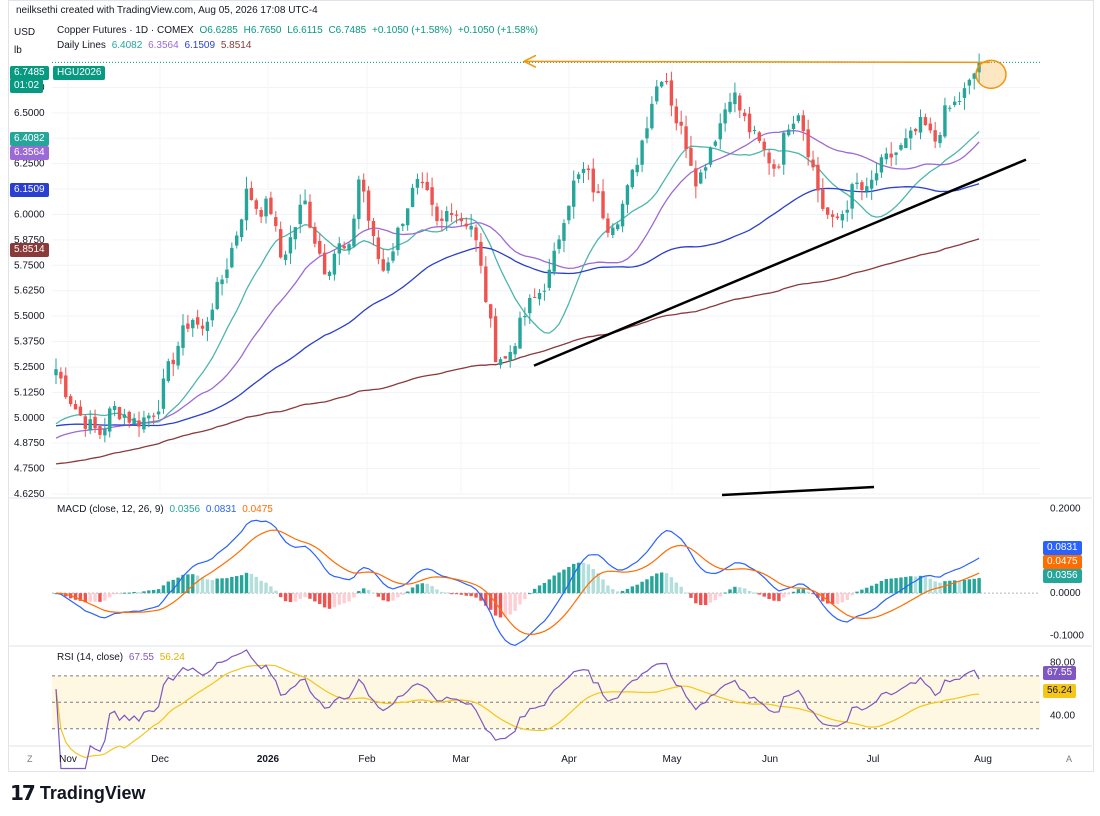 This screenshot has height=816, width=1100. What do you see at coordinates (1069, 759) in the screenshot?
I see `auto-scale-toggle: A` at bounding box center [1069, 759].